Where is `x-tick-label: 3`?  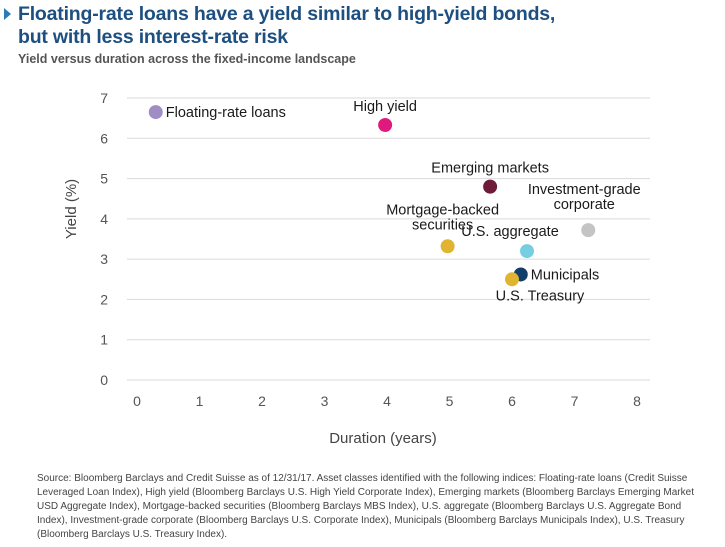 x-tick-label: 3 is located at coordinates (325, 401).